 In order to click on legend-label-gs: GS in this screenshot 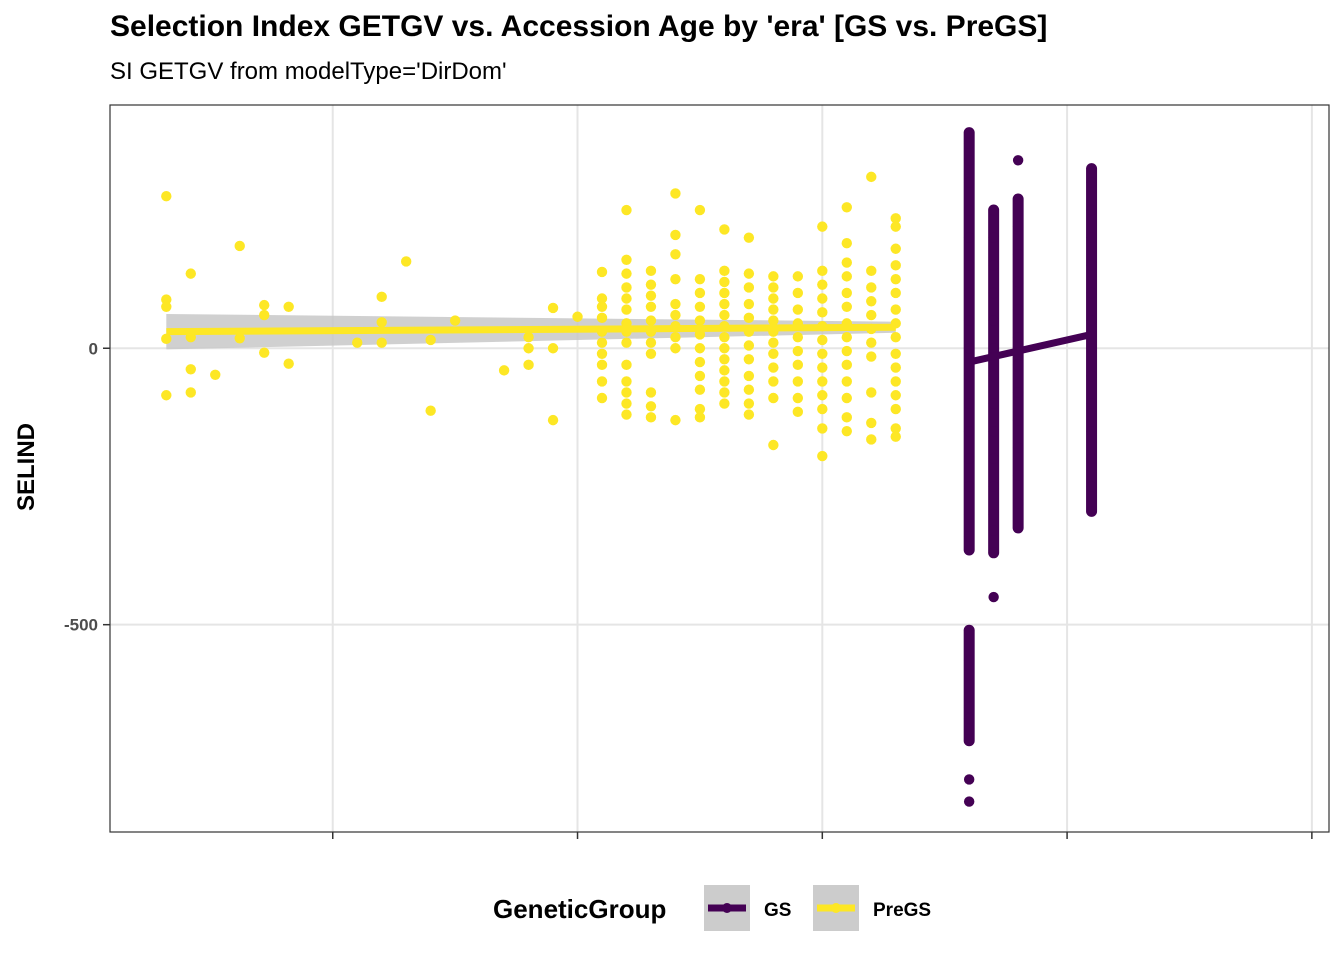, I will do `click(777, 910)`.